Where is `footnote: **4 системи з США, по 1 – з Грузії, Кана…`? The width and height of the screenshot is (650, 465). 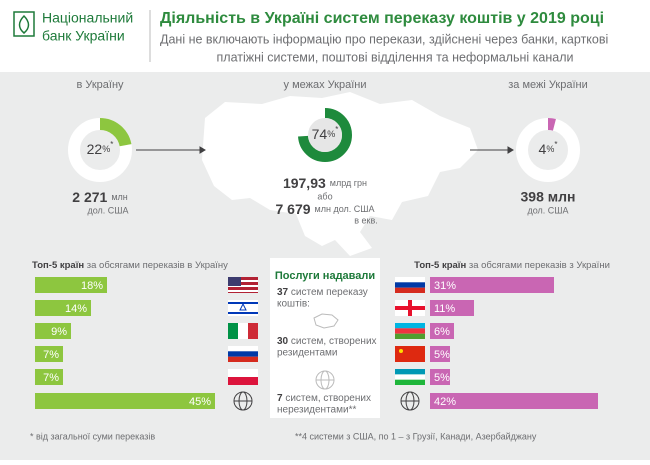
footnote: **4 системи з США, по 1 – з Грузії, Кана… is located at coordinates (416, 436).